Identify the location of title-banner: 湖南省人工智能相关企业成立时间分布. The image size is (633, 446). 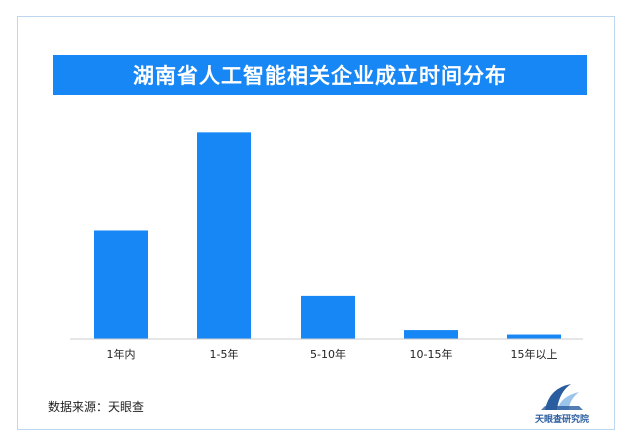
(320, 75).